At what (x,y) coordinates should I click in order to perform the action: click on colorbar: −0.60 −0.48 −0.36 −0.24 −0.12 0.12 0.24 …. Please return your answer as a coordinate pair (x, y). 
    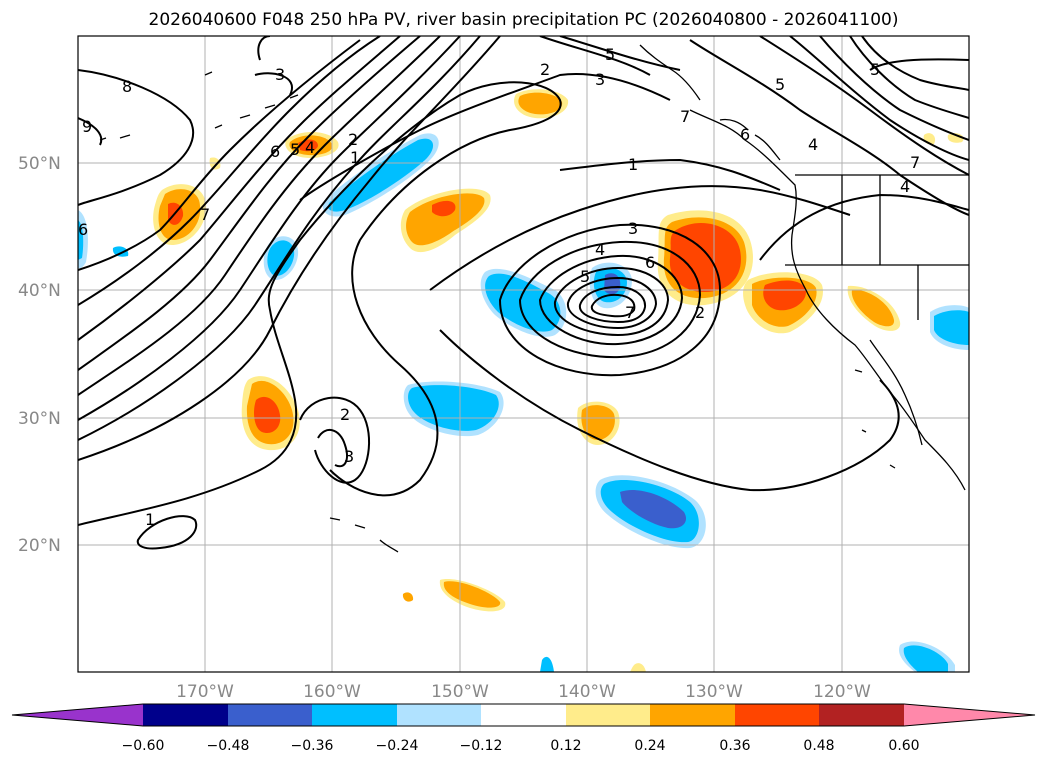
    Looking at the image, I should click on (523, 728).